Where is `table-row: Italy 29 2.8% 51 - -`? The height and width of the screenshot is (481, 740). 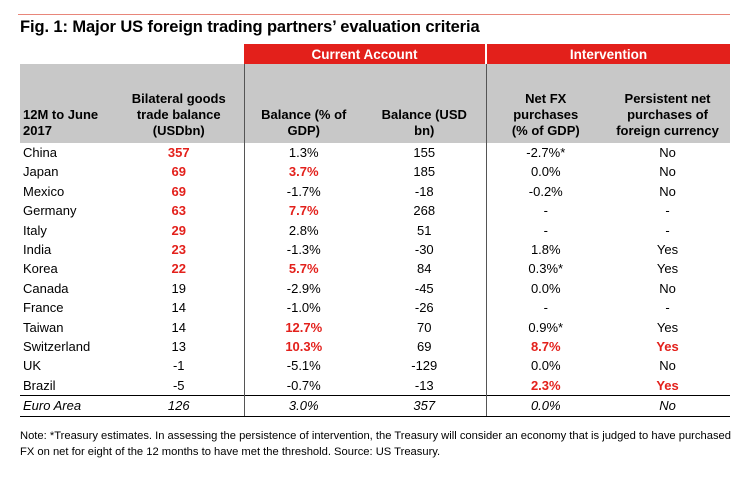 table-row: Italy 29 2.8% 51 - - is located at coordinates (375, 230).